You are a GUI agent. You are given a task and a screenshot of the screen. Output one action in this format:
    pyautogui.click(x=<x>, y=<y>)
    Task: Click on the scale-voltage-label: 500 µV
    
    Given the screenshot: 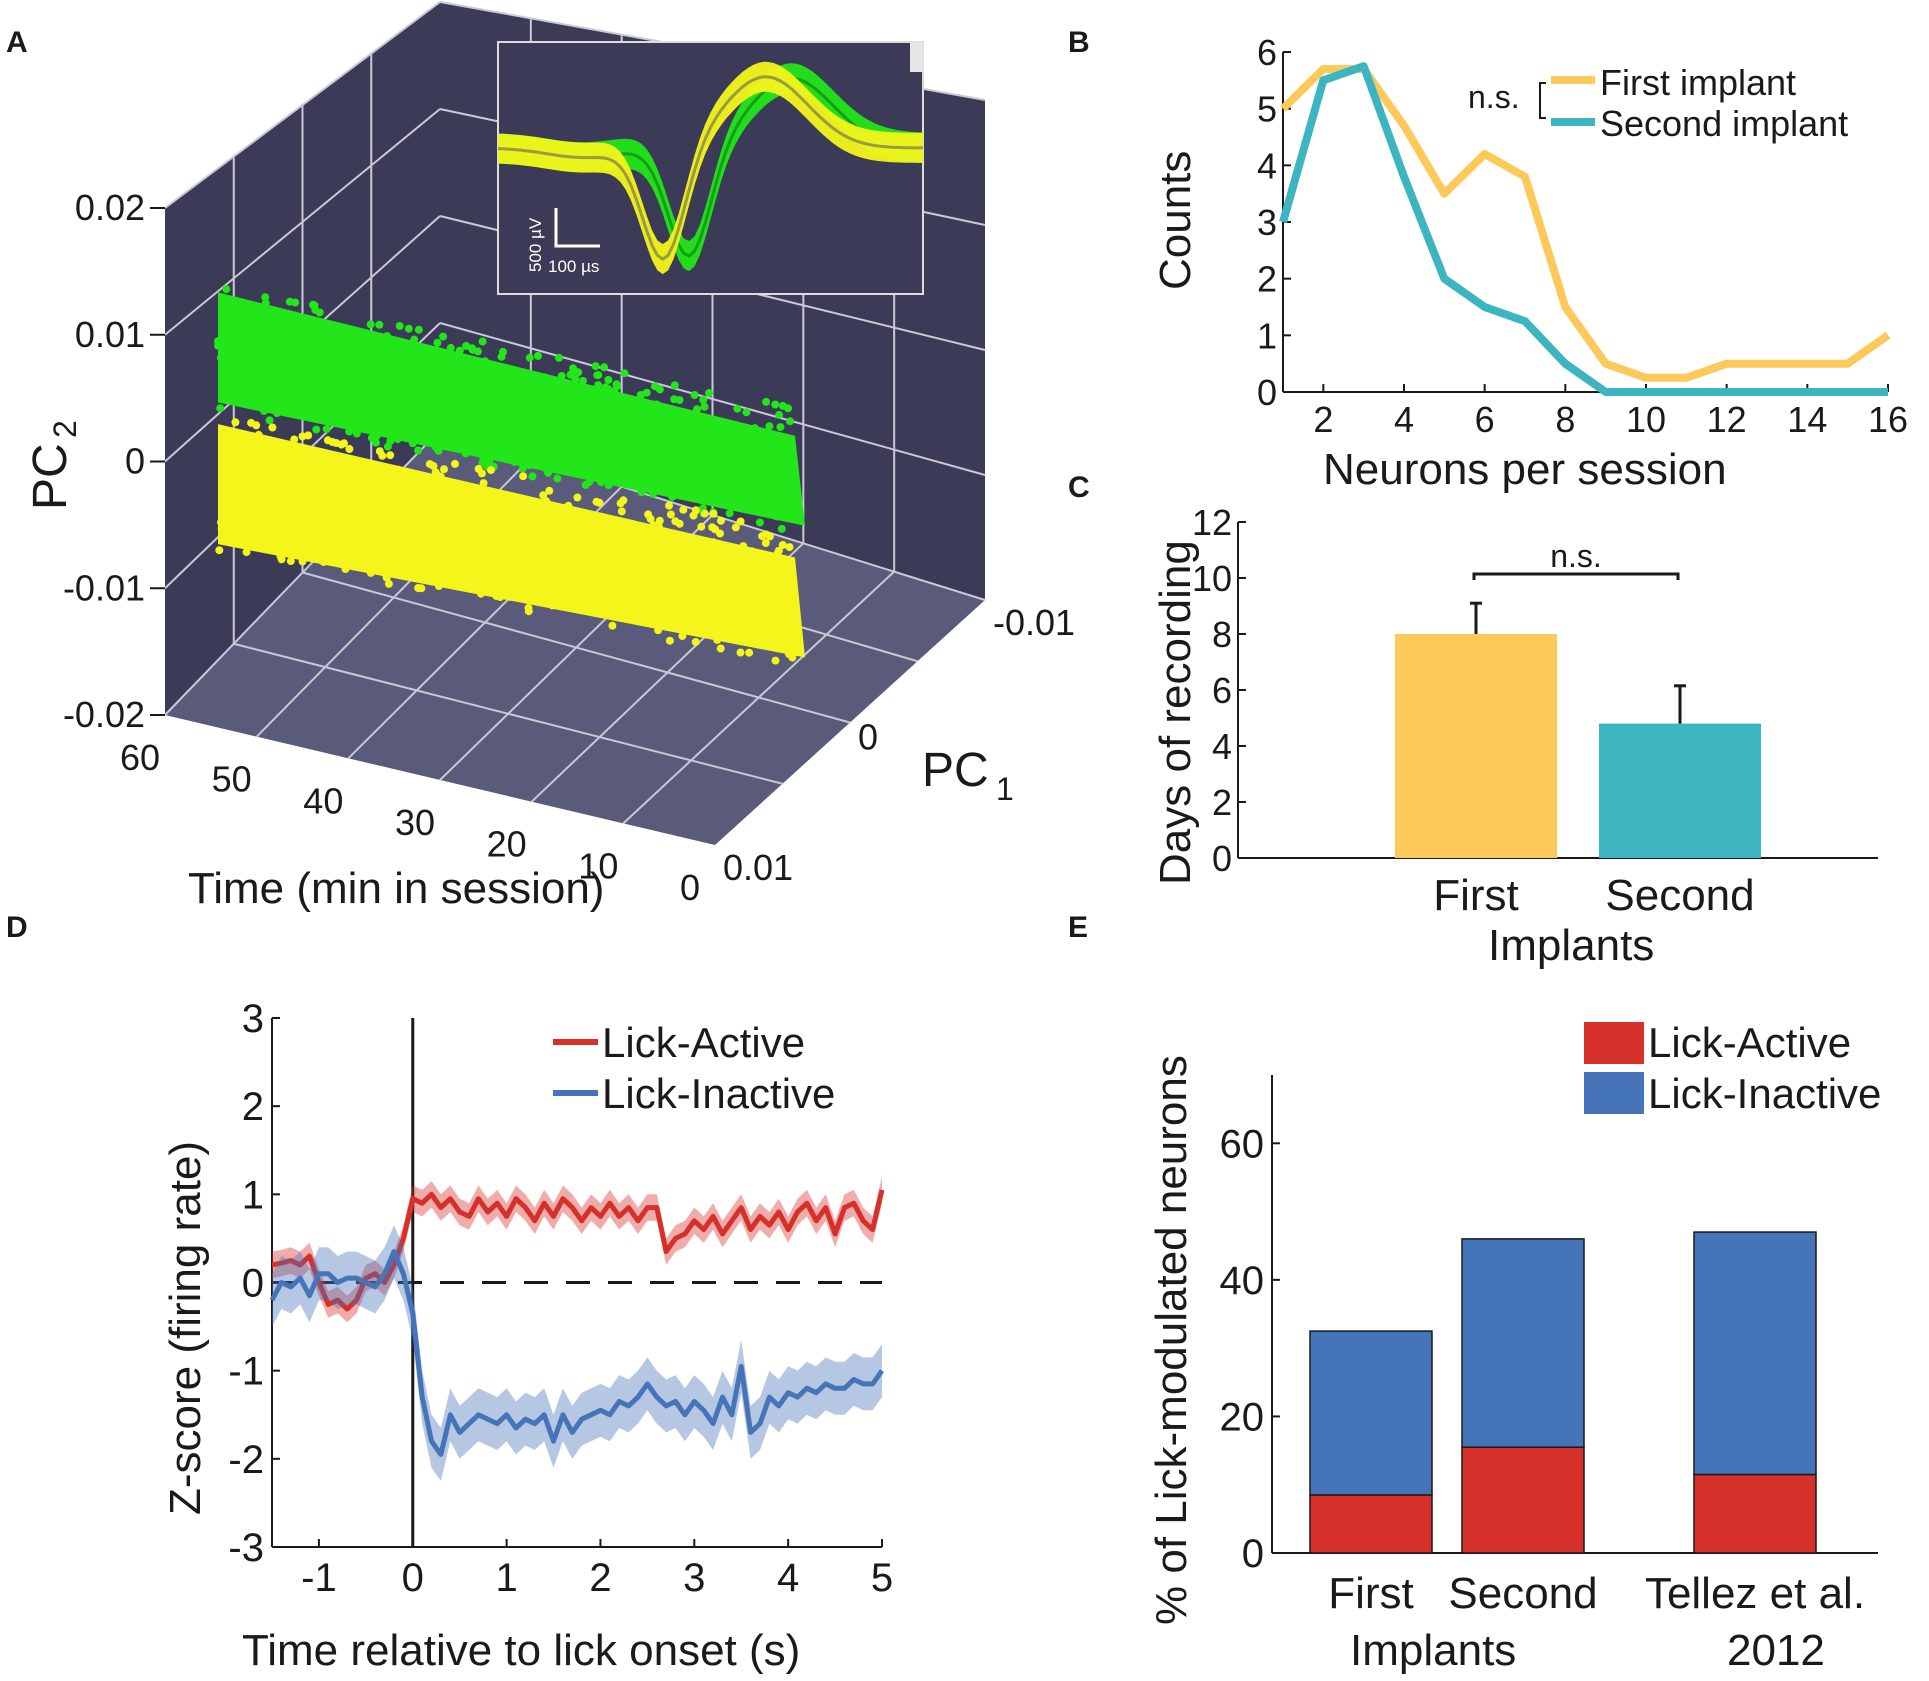 What is the action you would take?
    pyautogui.click(x=535, y=244)
    